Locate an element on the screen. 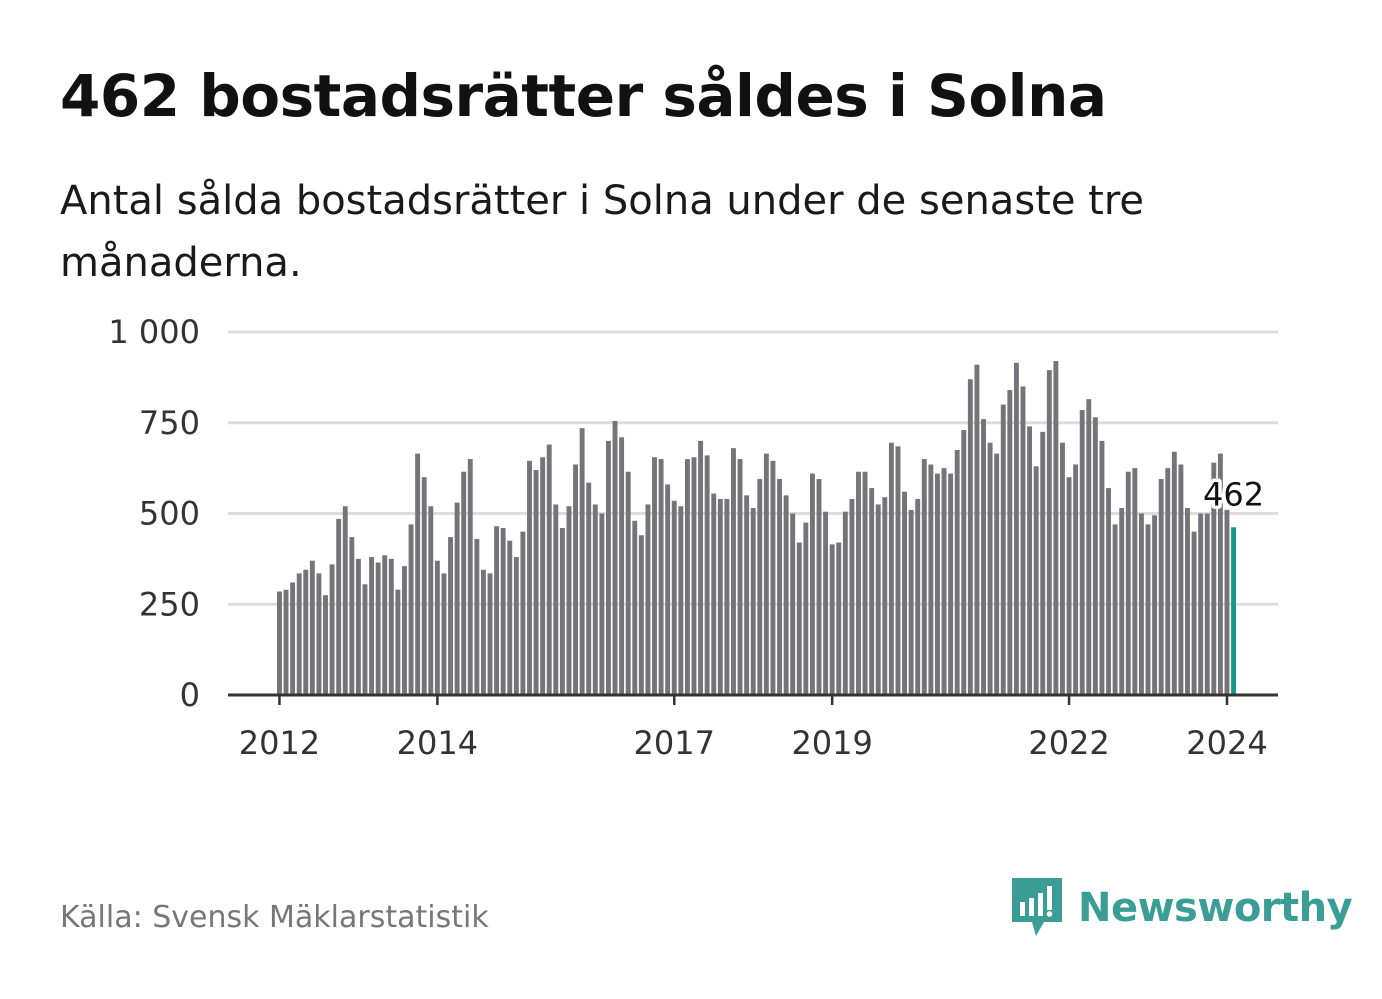 The height and width of the screenshot is (999, 1382). source-note: Källa: Svensk Mäklarstatistik is located at coordinates (274, 917).